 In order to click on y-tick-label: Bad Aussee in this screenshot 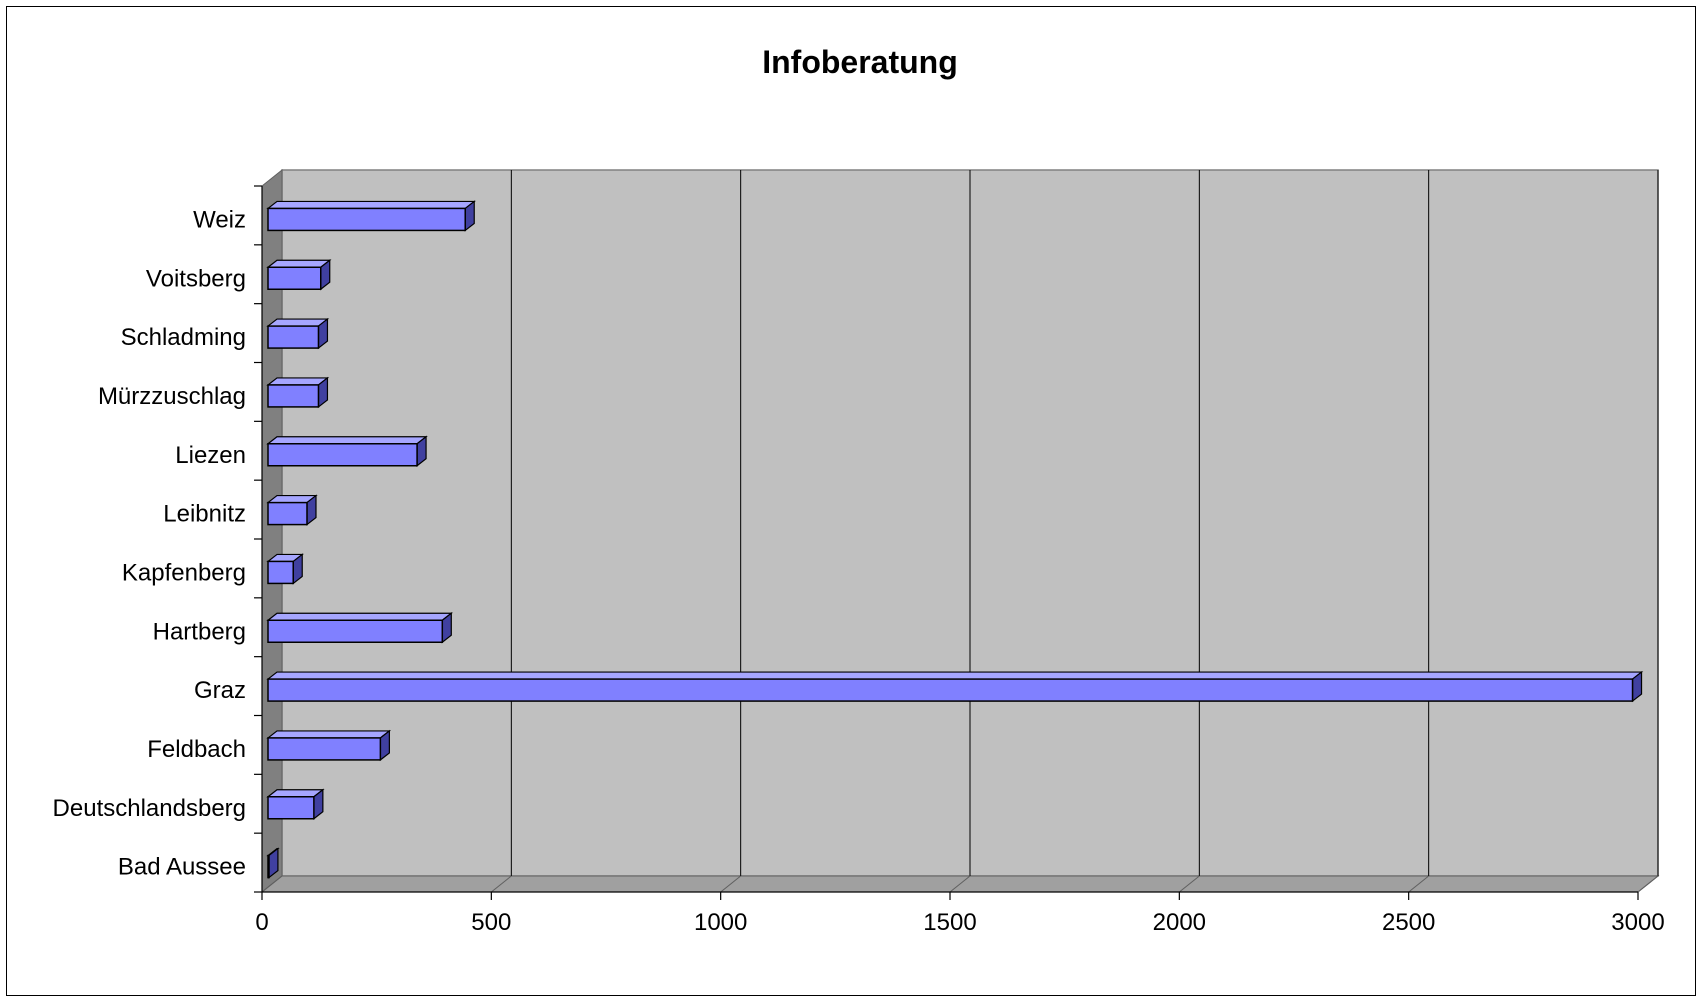, I will do `click(182, 867)`.